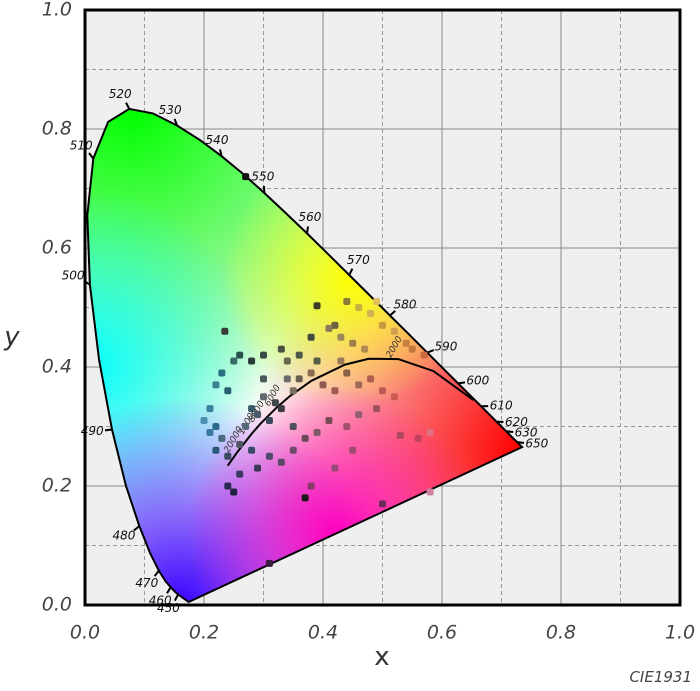 The height and width of the screenshot is (691, 700). I want to click on x-tick-label: 0.0, so click(85, 633).